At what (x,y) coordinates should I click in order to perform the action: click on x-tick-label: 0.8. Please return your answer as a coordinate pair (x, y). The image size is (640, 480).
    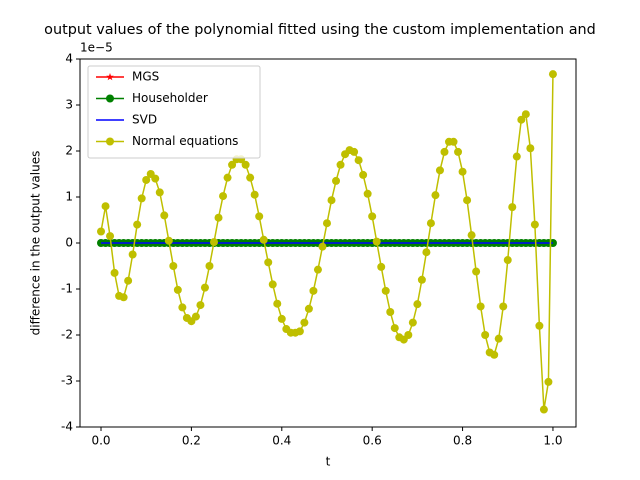
    Looking at the image, I should click on (462, 441).